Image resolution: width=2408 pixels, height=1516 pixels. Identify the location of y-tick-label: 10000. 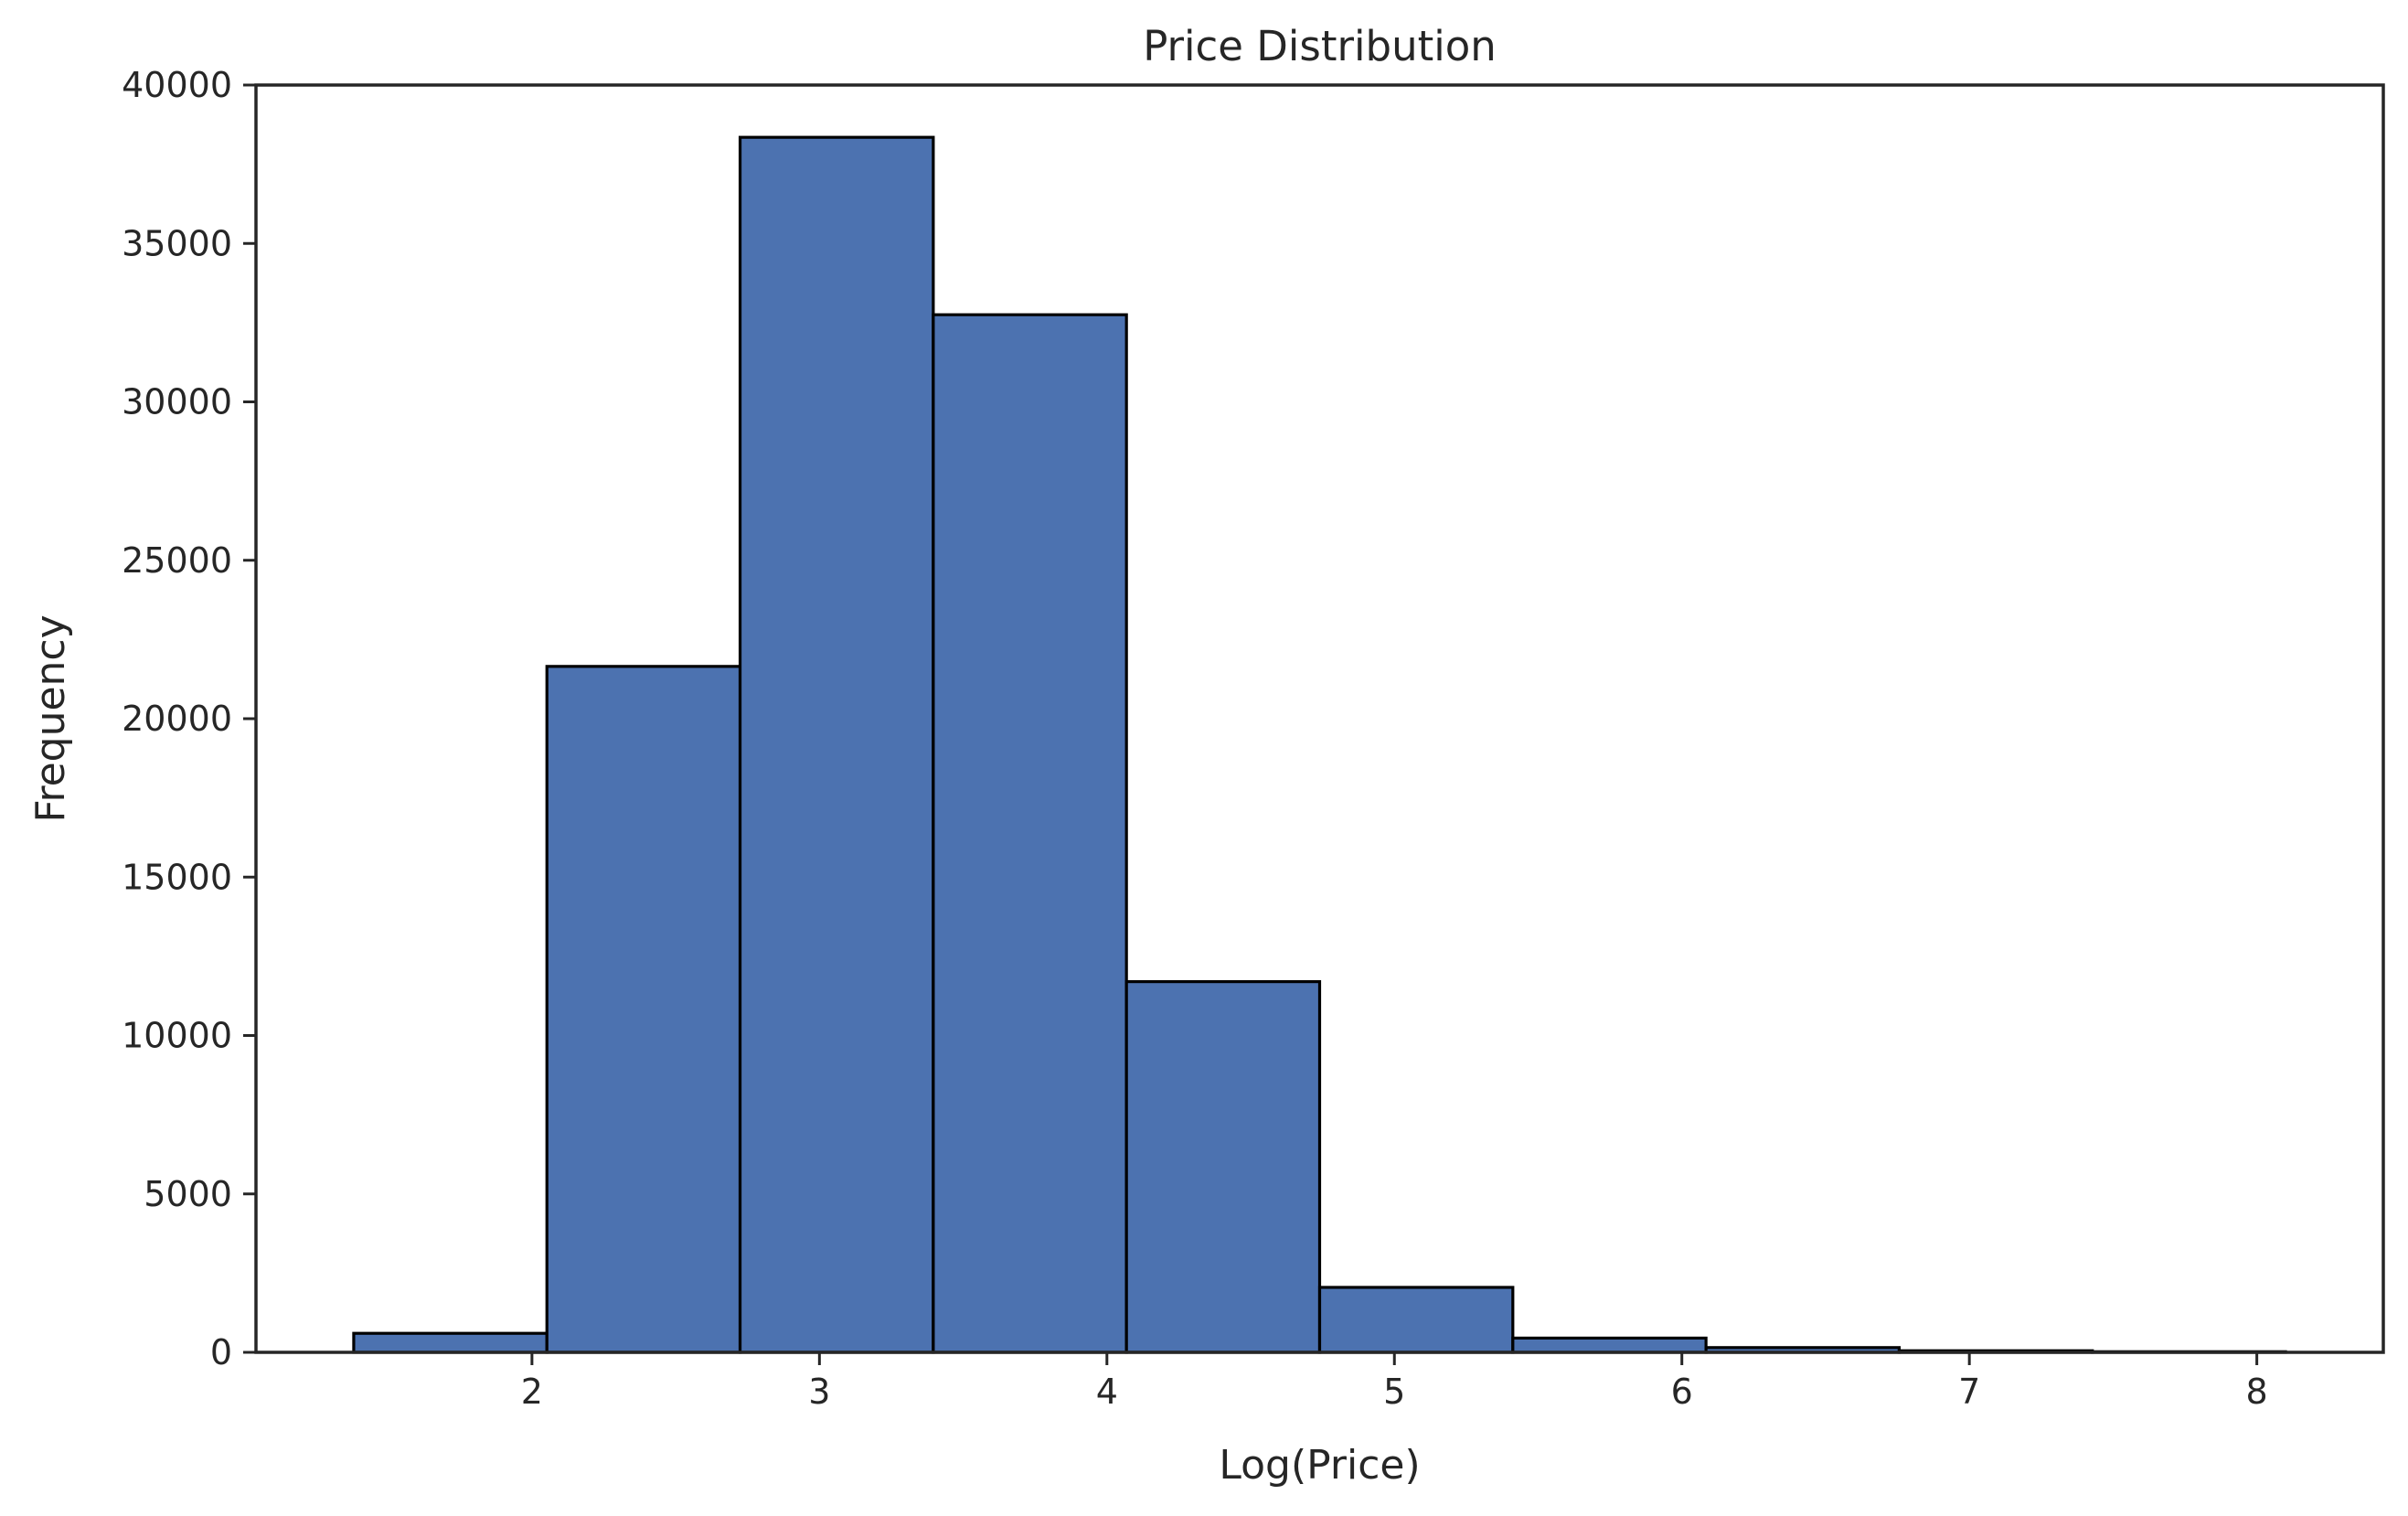
(177, 1036).